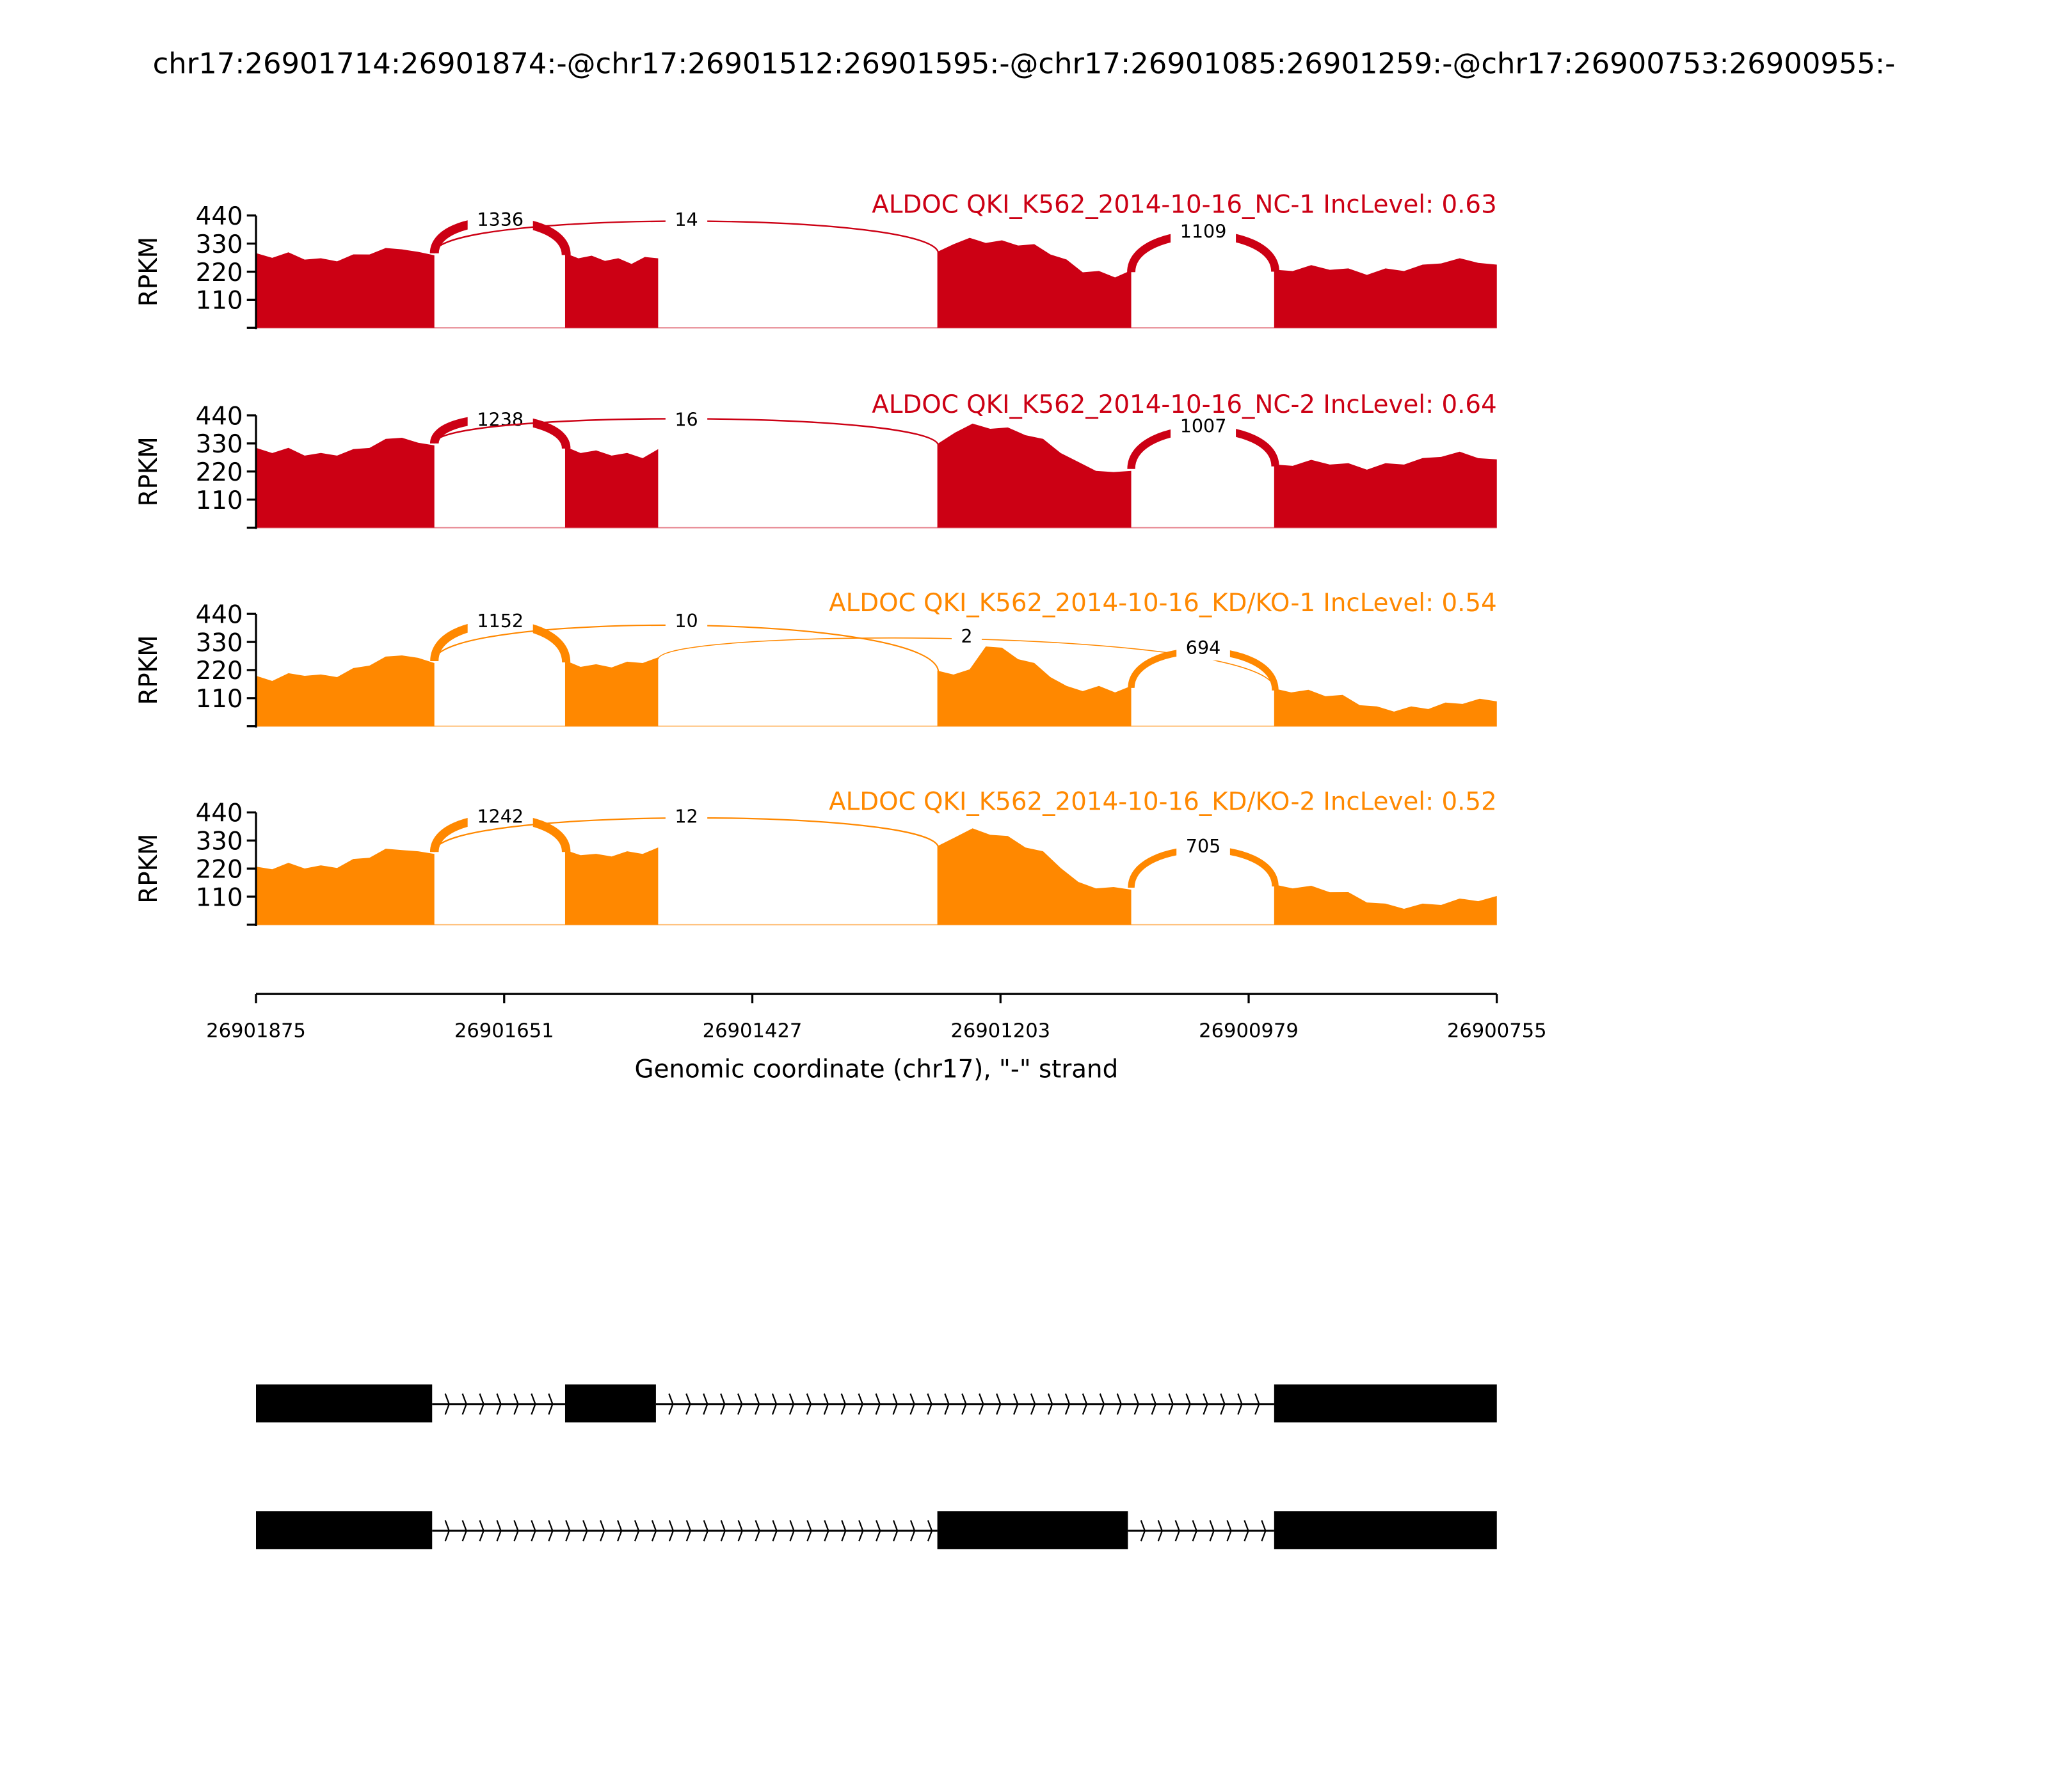  I want to click on junction-count-label: 1109, so click(1203, 231).